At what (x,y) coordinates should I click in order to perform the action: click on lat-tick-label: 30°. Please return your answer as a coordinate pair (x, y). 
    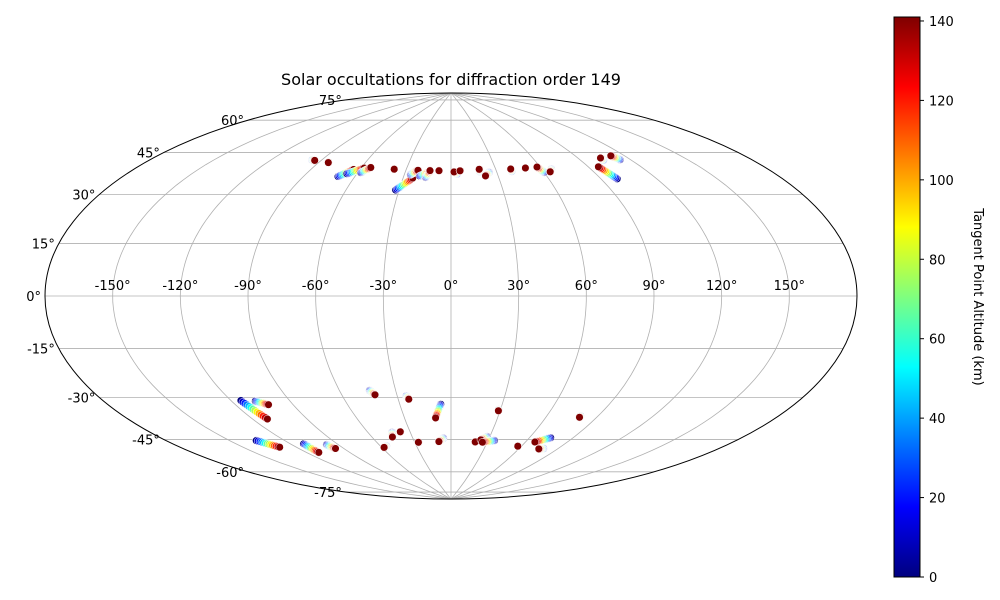
    Looking at the image, I should click on (83, 196).